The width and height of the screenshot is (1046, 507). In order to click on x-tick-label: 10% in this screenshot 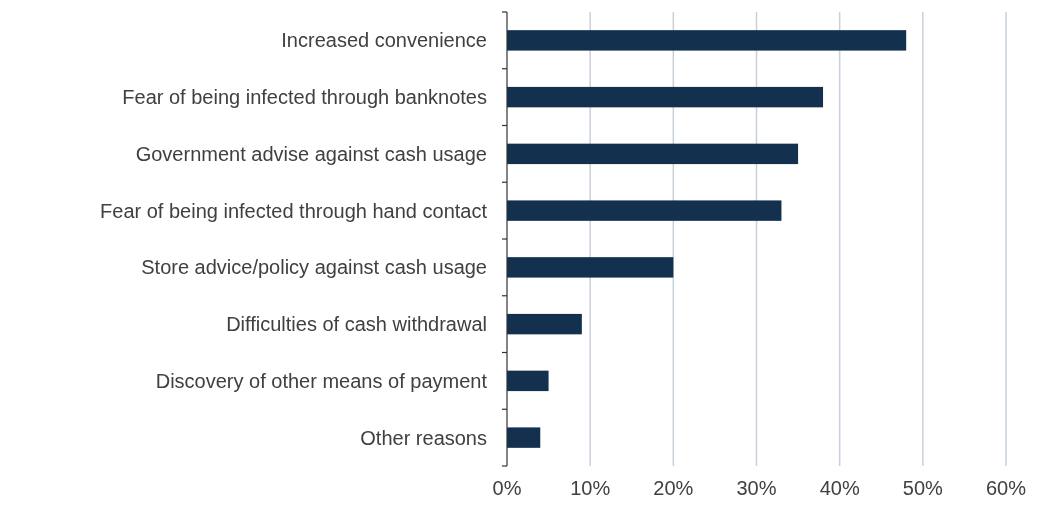, I will do `click(590, 488)`.